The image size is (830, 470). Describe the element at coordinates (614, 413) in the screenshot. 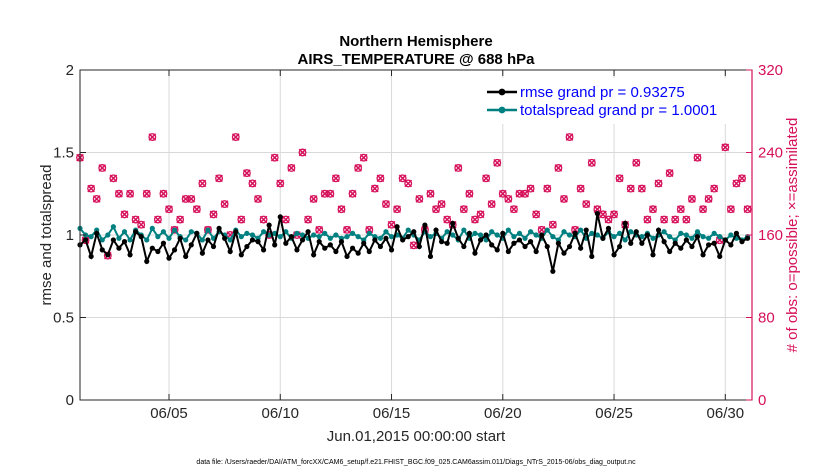

I see `x-tick-label: 06/25` at that location.